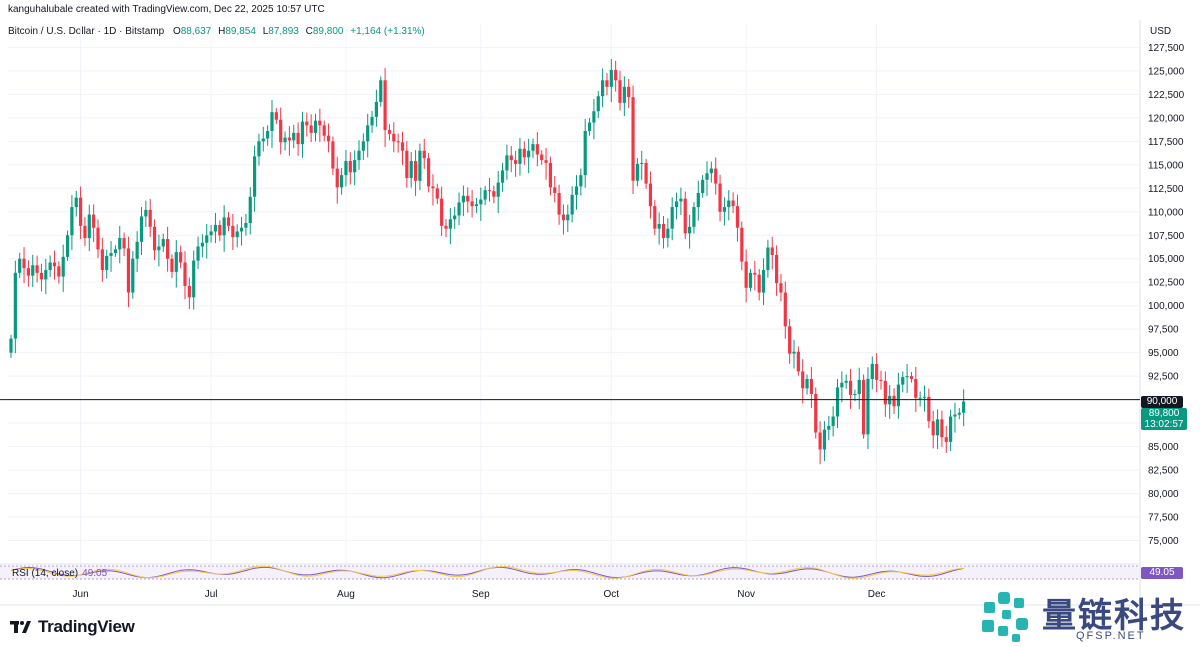  Describe the element at coordinates (1162, 402) in the screenshot. I see `level-90000-tag: 90,000` at that location.